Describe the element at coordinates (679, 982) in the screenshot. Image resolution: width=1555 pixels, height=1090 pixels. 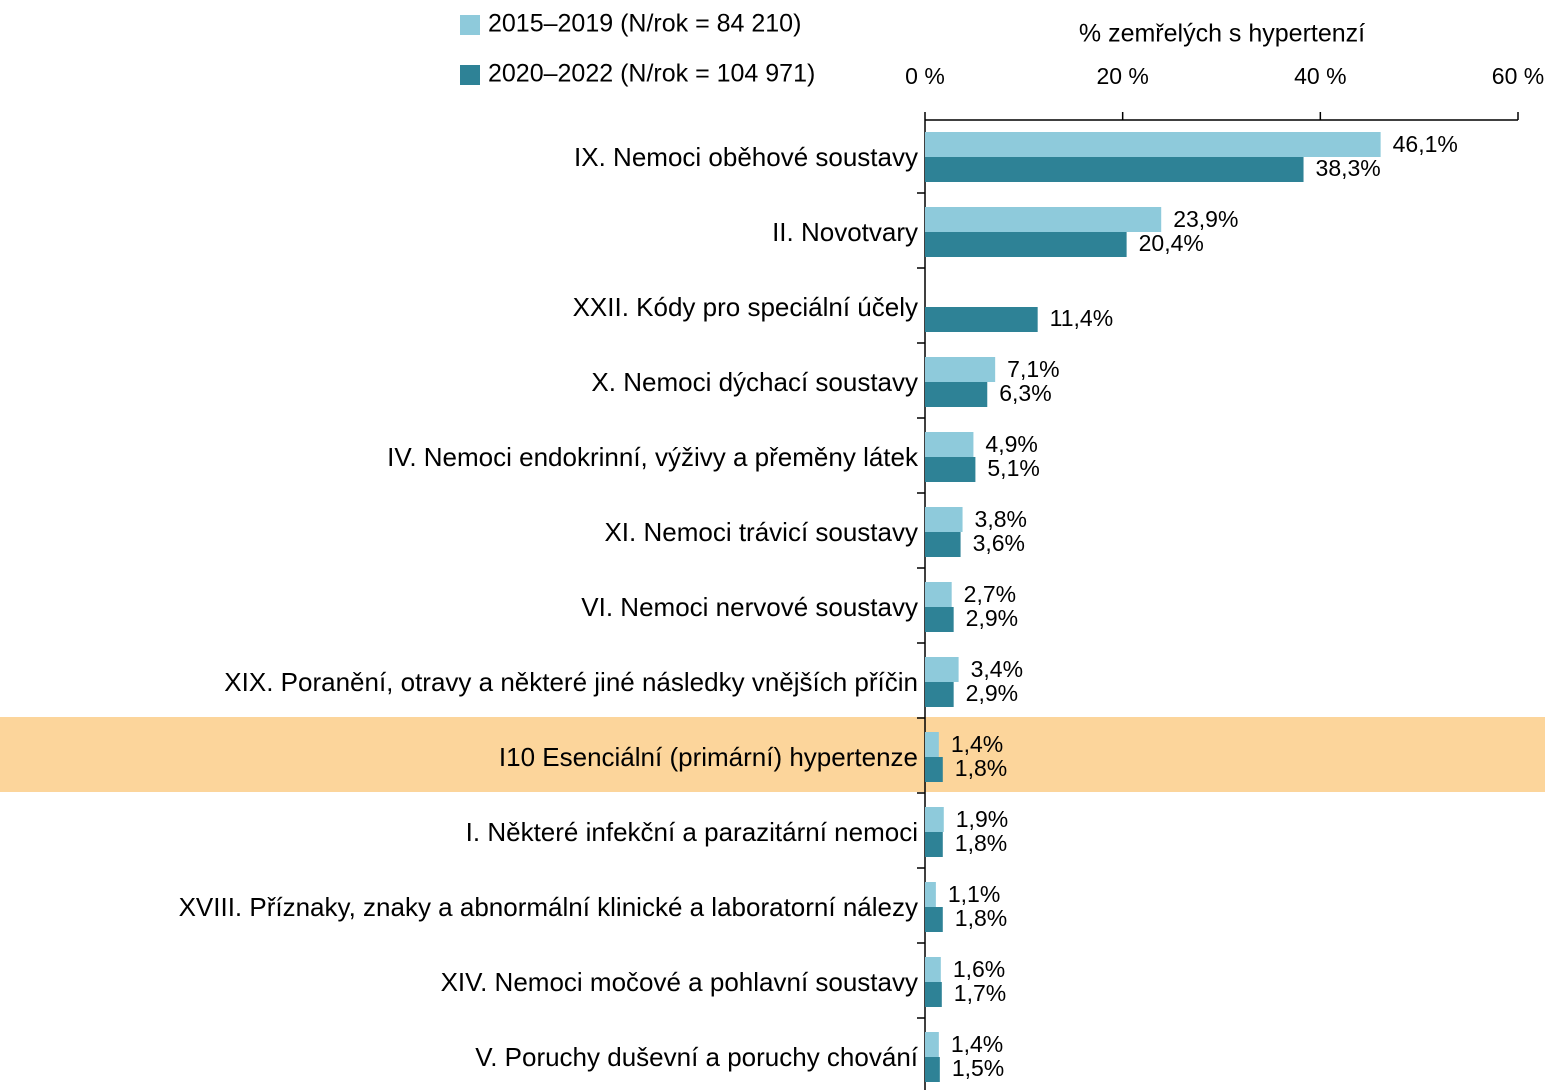
I see `category-label: XIV. Nemoci močové a pohlavní soustavy` at that location.